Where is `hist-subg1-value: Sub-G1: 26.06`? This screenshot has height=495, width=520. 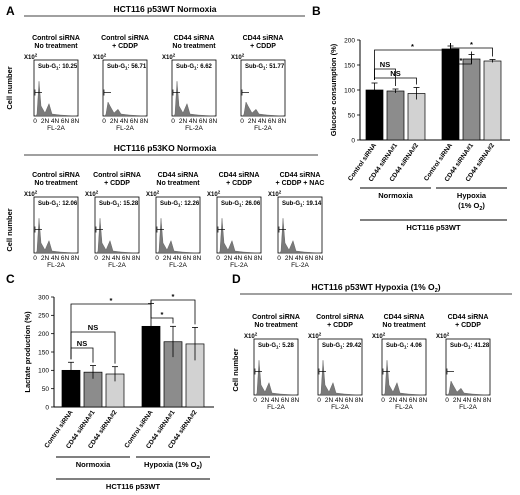 hist-subg1-value: Sub-G1: 26.06 is located at coordinates (241, 204).